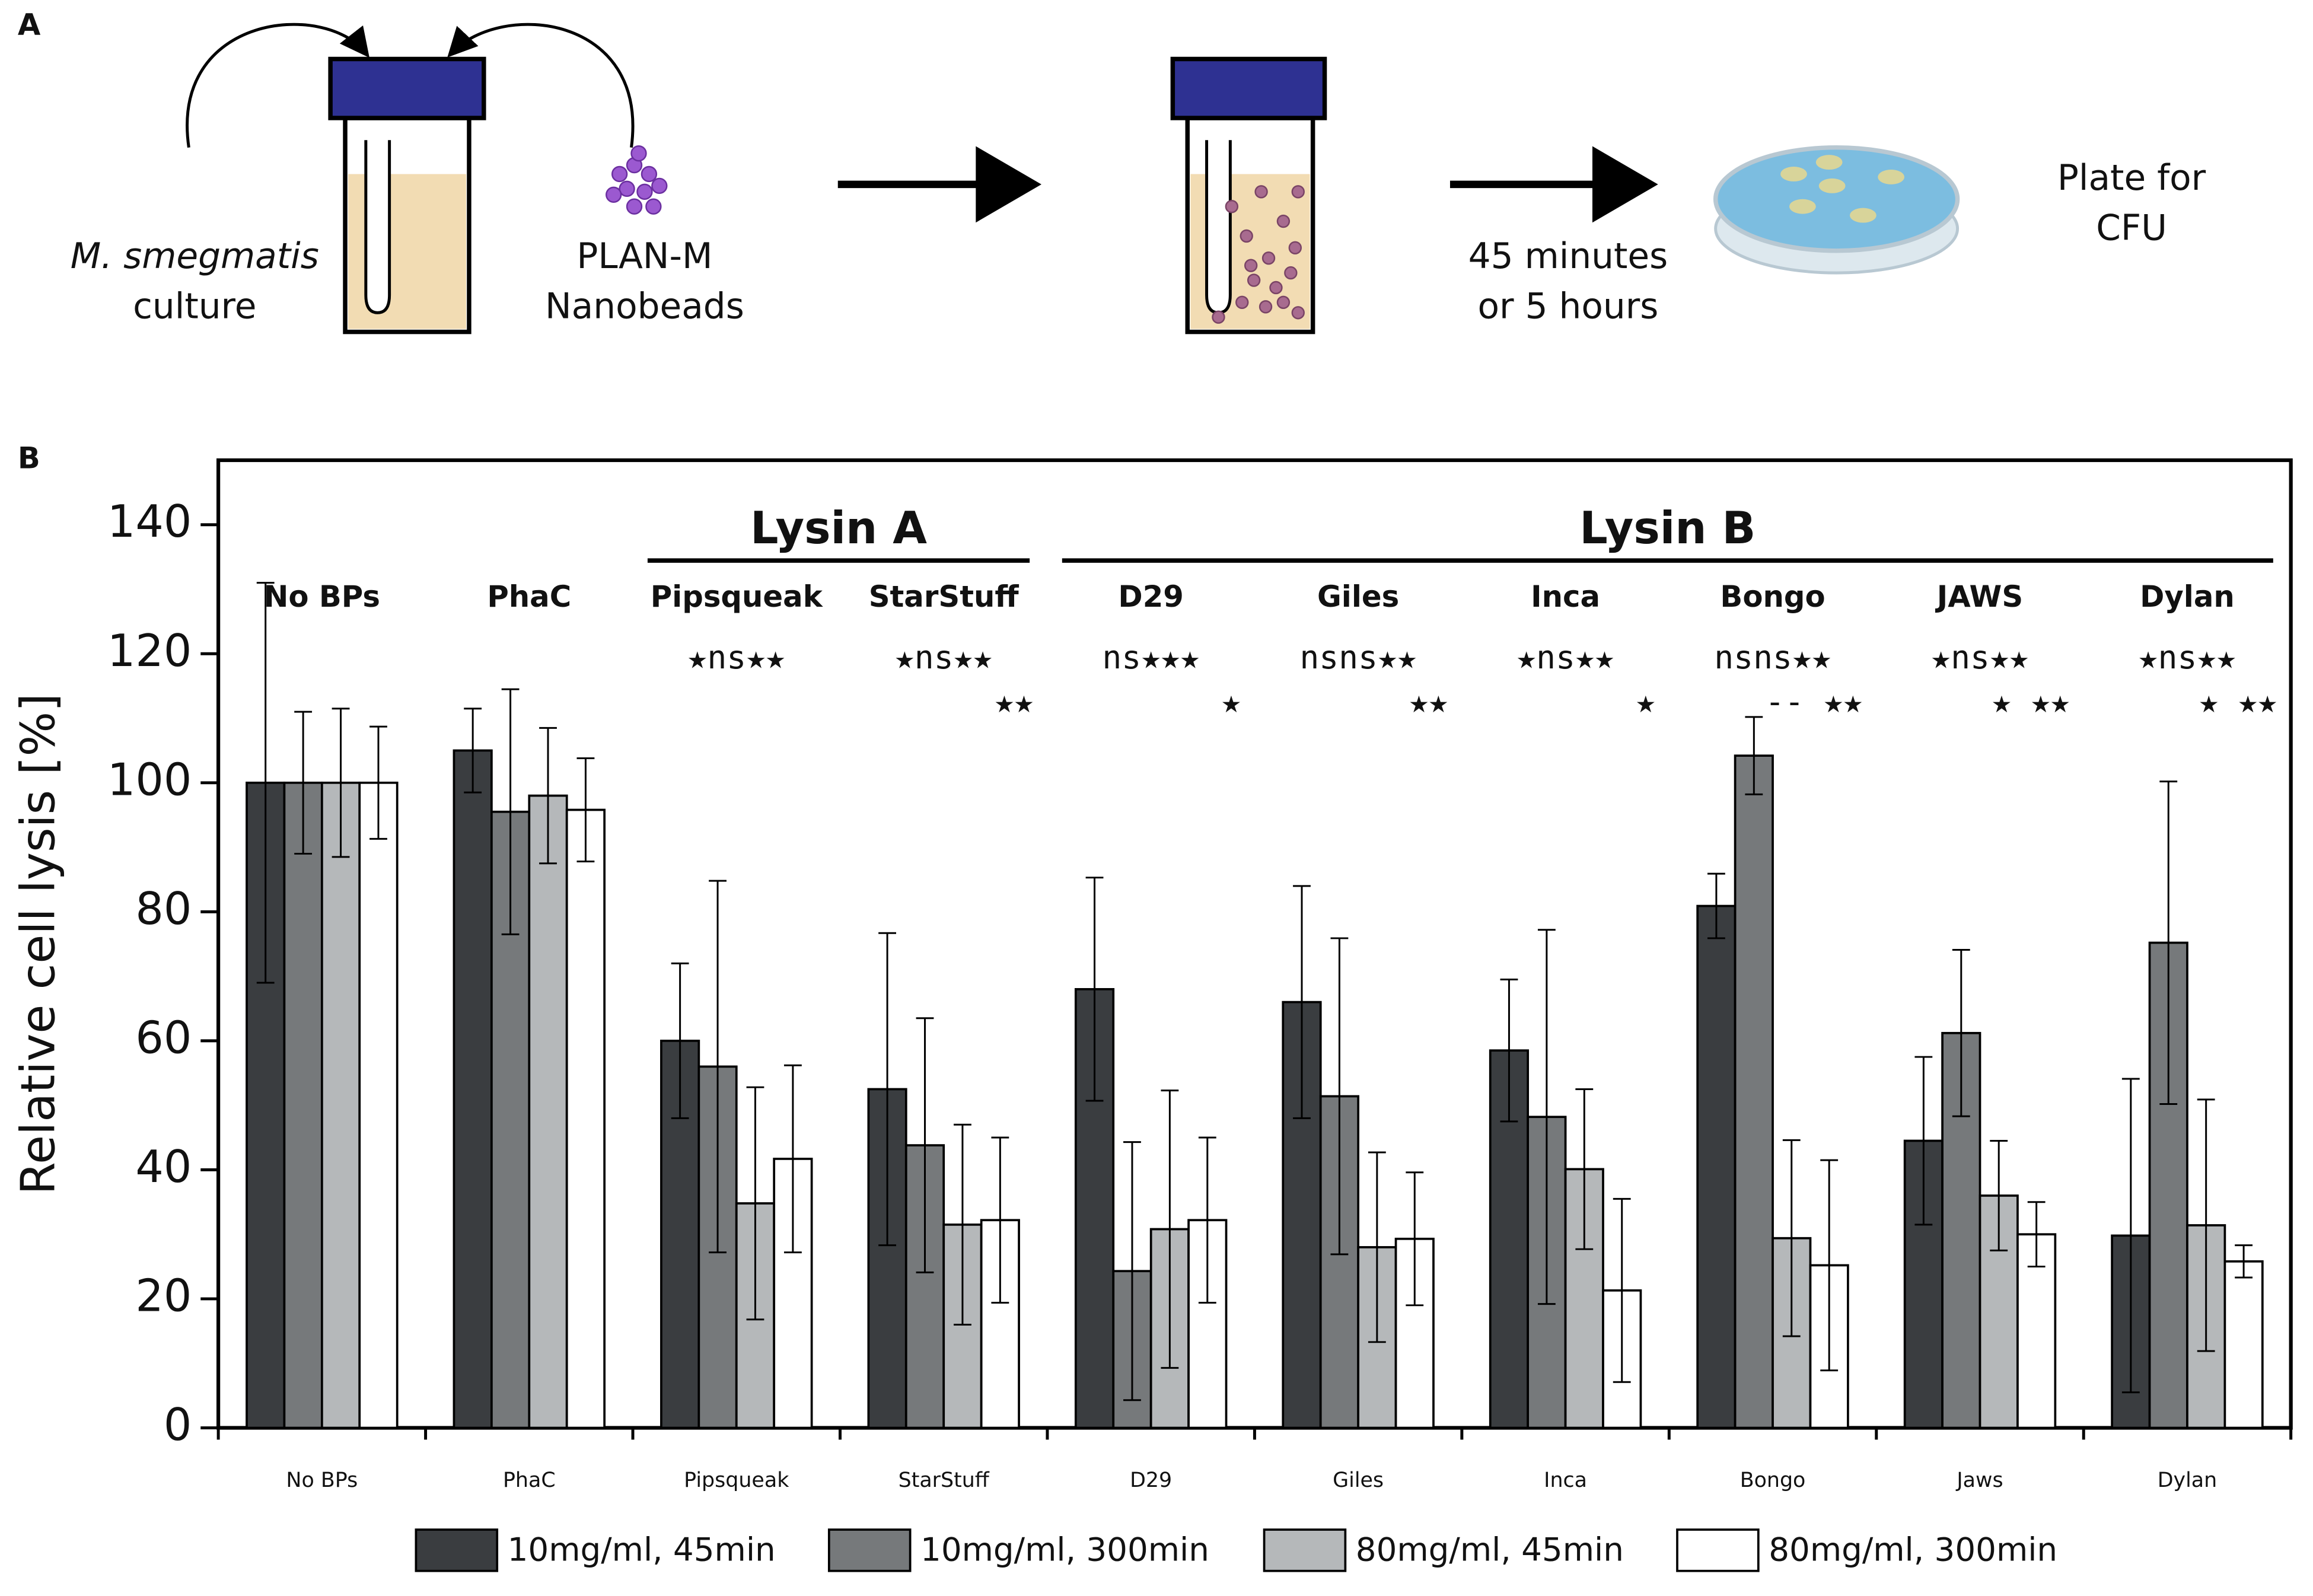 The width and height of the screenshot is (2313, 1596). What do you see at coordinates (2131, 179) in the screenshot?
I see `diagram-label: Plate for` at bounding box center [2131, 179].